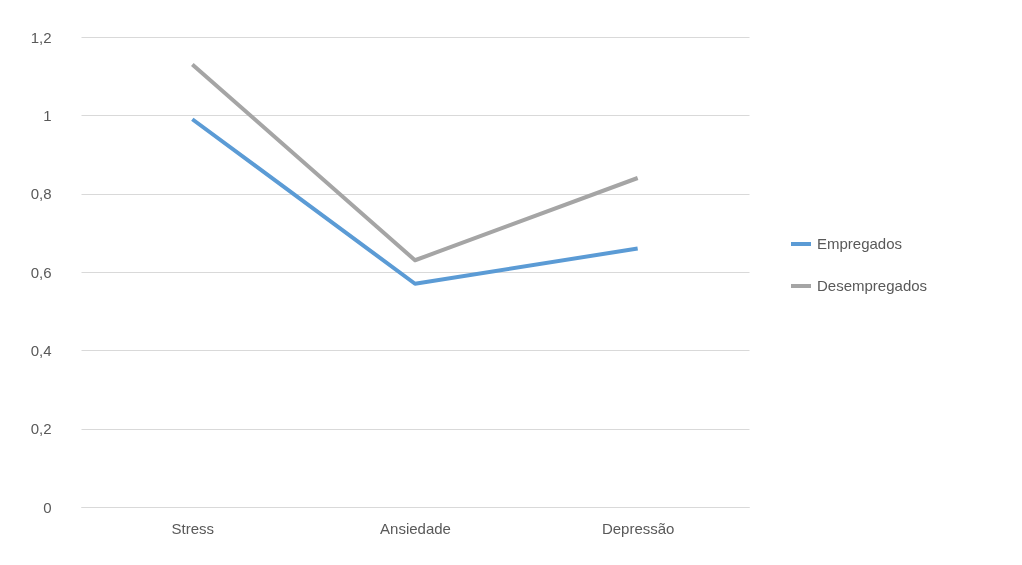  What do you see at coordinates (41, 429) in the screenshot?
I see `y-tick-label: 0,2` at bounding box center [41, 429].